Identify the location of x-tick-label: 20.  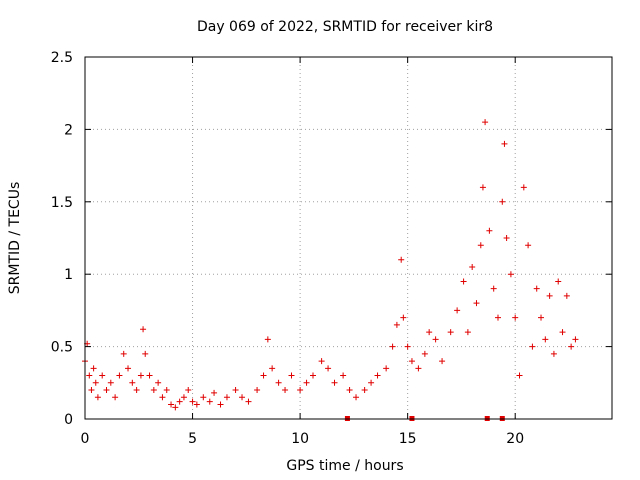
(515, 439).